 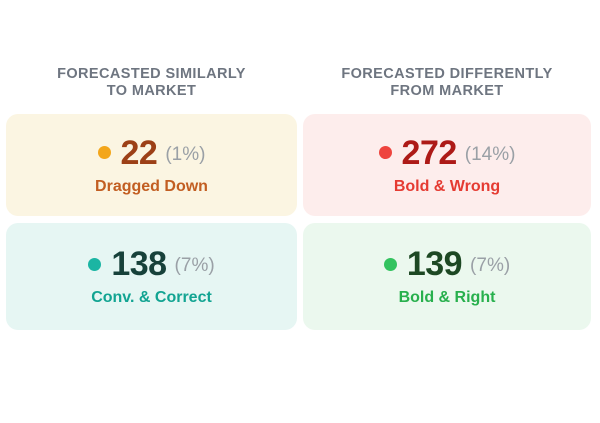 I want to click on stat-card-dragged-down: 22 (1%) Dragged Down, so click(x=151, y=165).